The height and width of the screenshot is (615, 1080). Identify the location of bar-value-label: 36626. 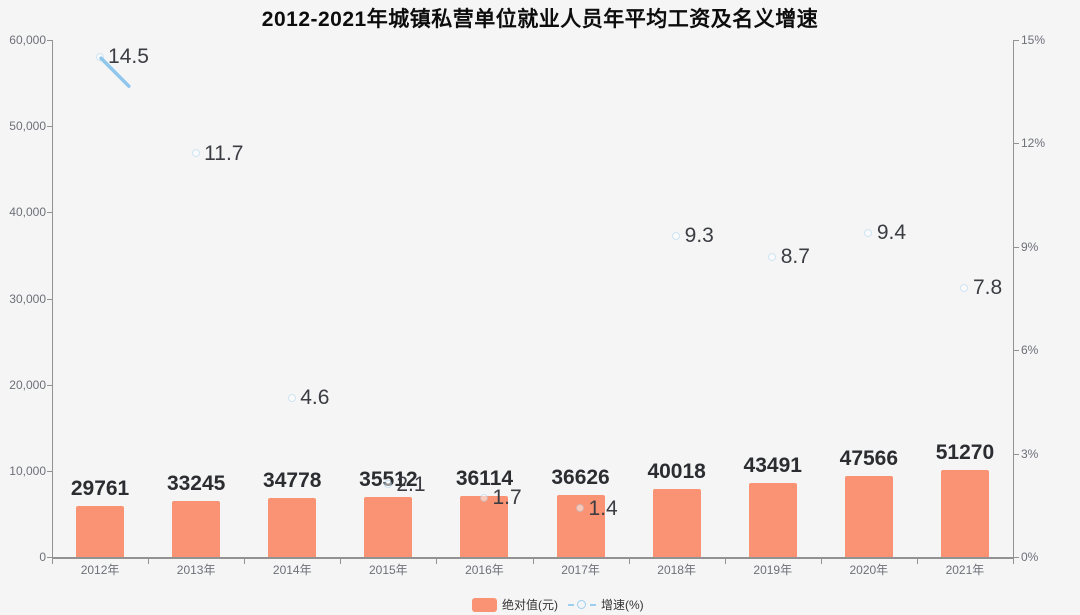
(580, 477).